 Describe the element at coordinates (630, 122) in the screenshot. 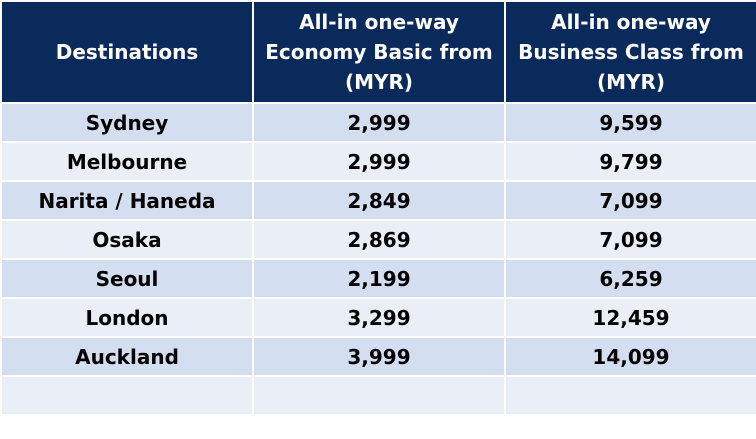

I see `business-fare-cell: 9,599` at that location.